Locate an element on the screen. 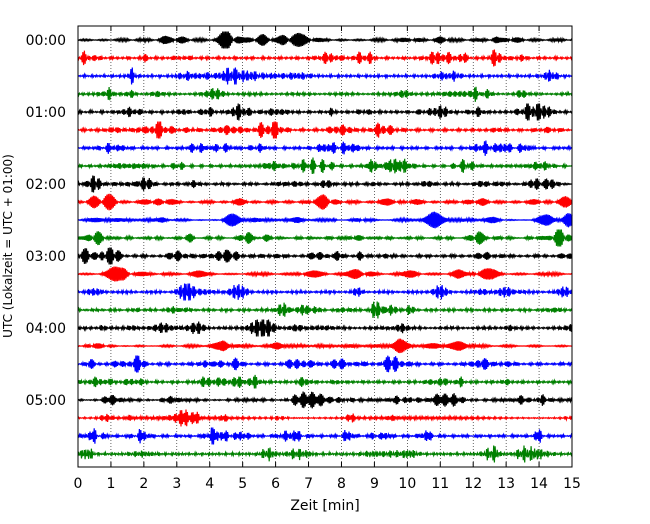  x-tick-label: 10 is located at coordinates (407, 484).